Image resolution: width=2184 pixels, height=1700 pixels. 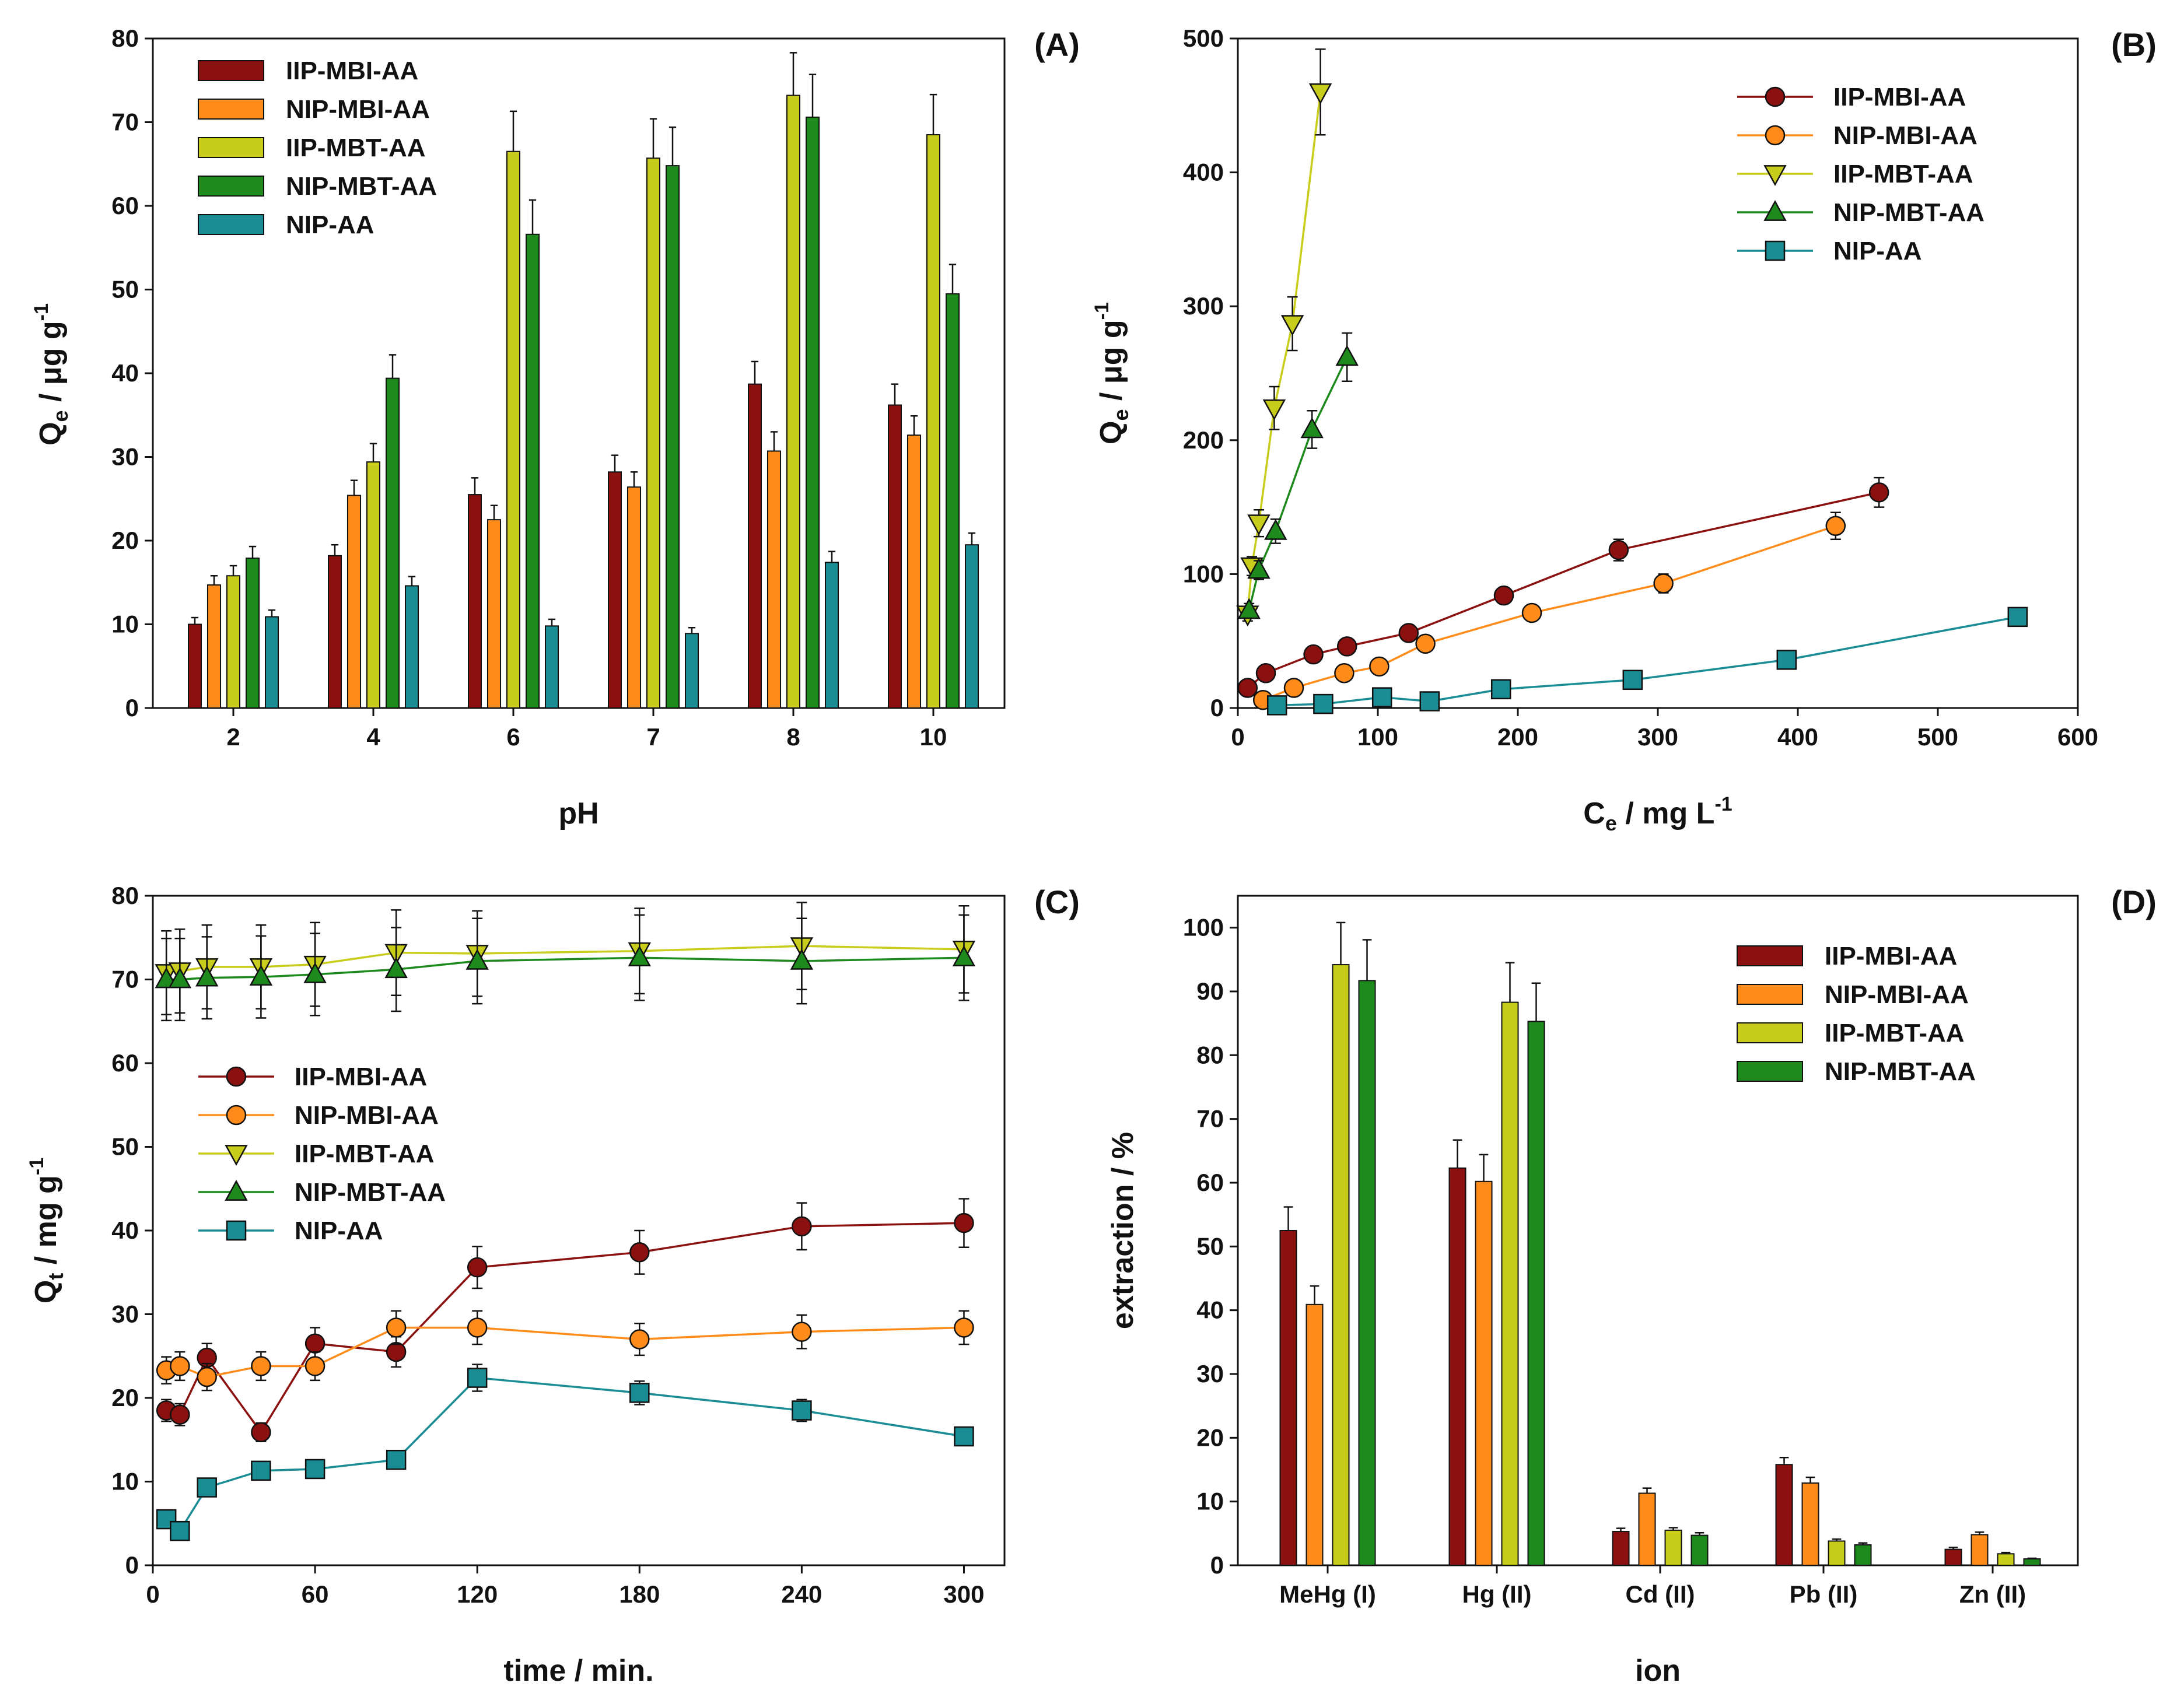 What do you see at coordinates (1210, 1501) in the screenshot?
I see `y-tick-label: 10` at bounding box center [1210, 1501].